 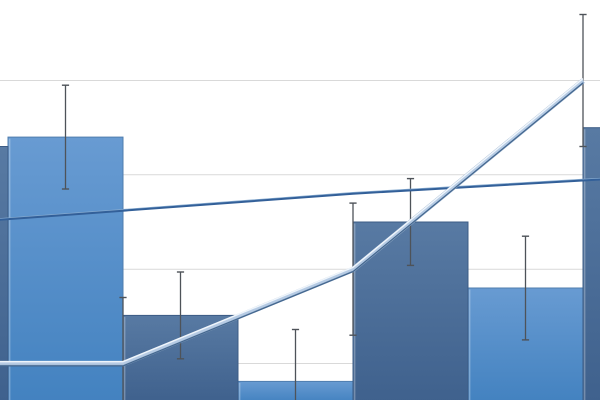 I want to click on thin-trend-line, so click(x=300, y=199).